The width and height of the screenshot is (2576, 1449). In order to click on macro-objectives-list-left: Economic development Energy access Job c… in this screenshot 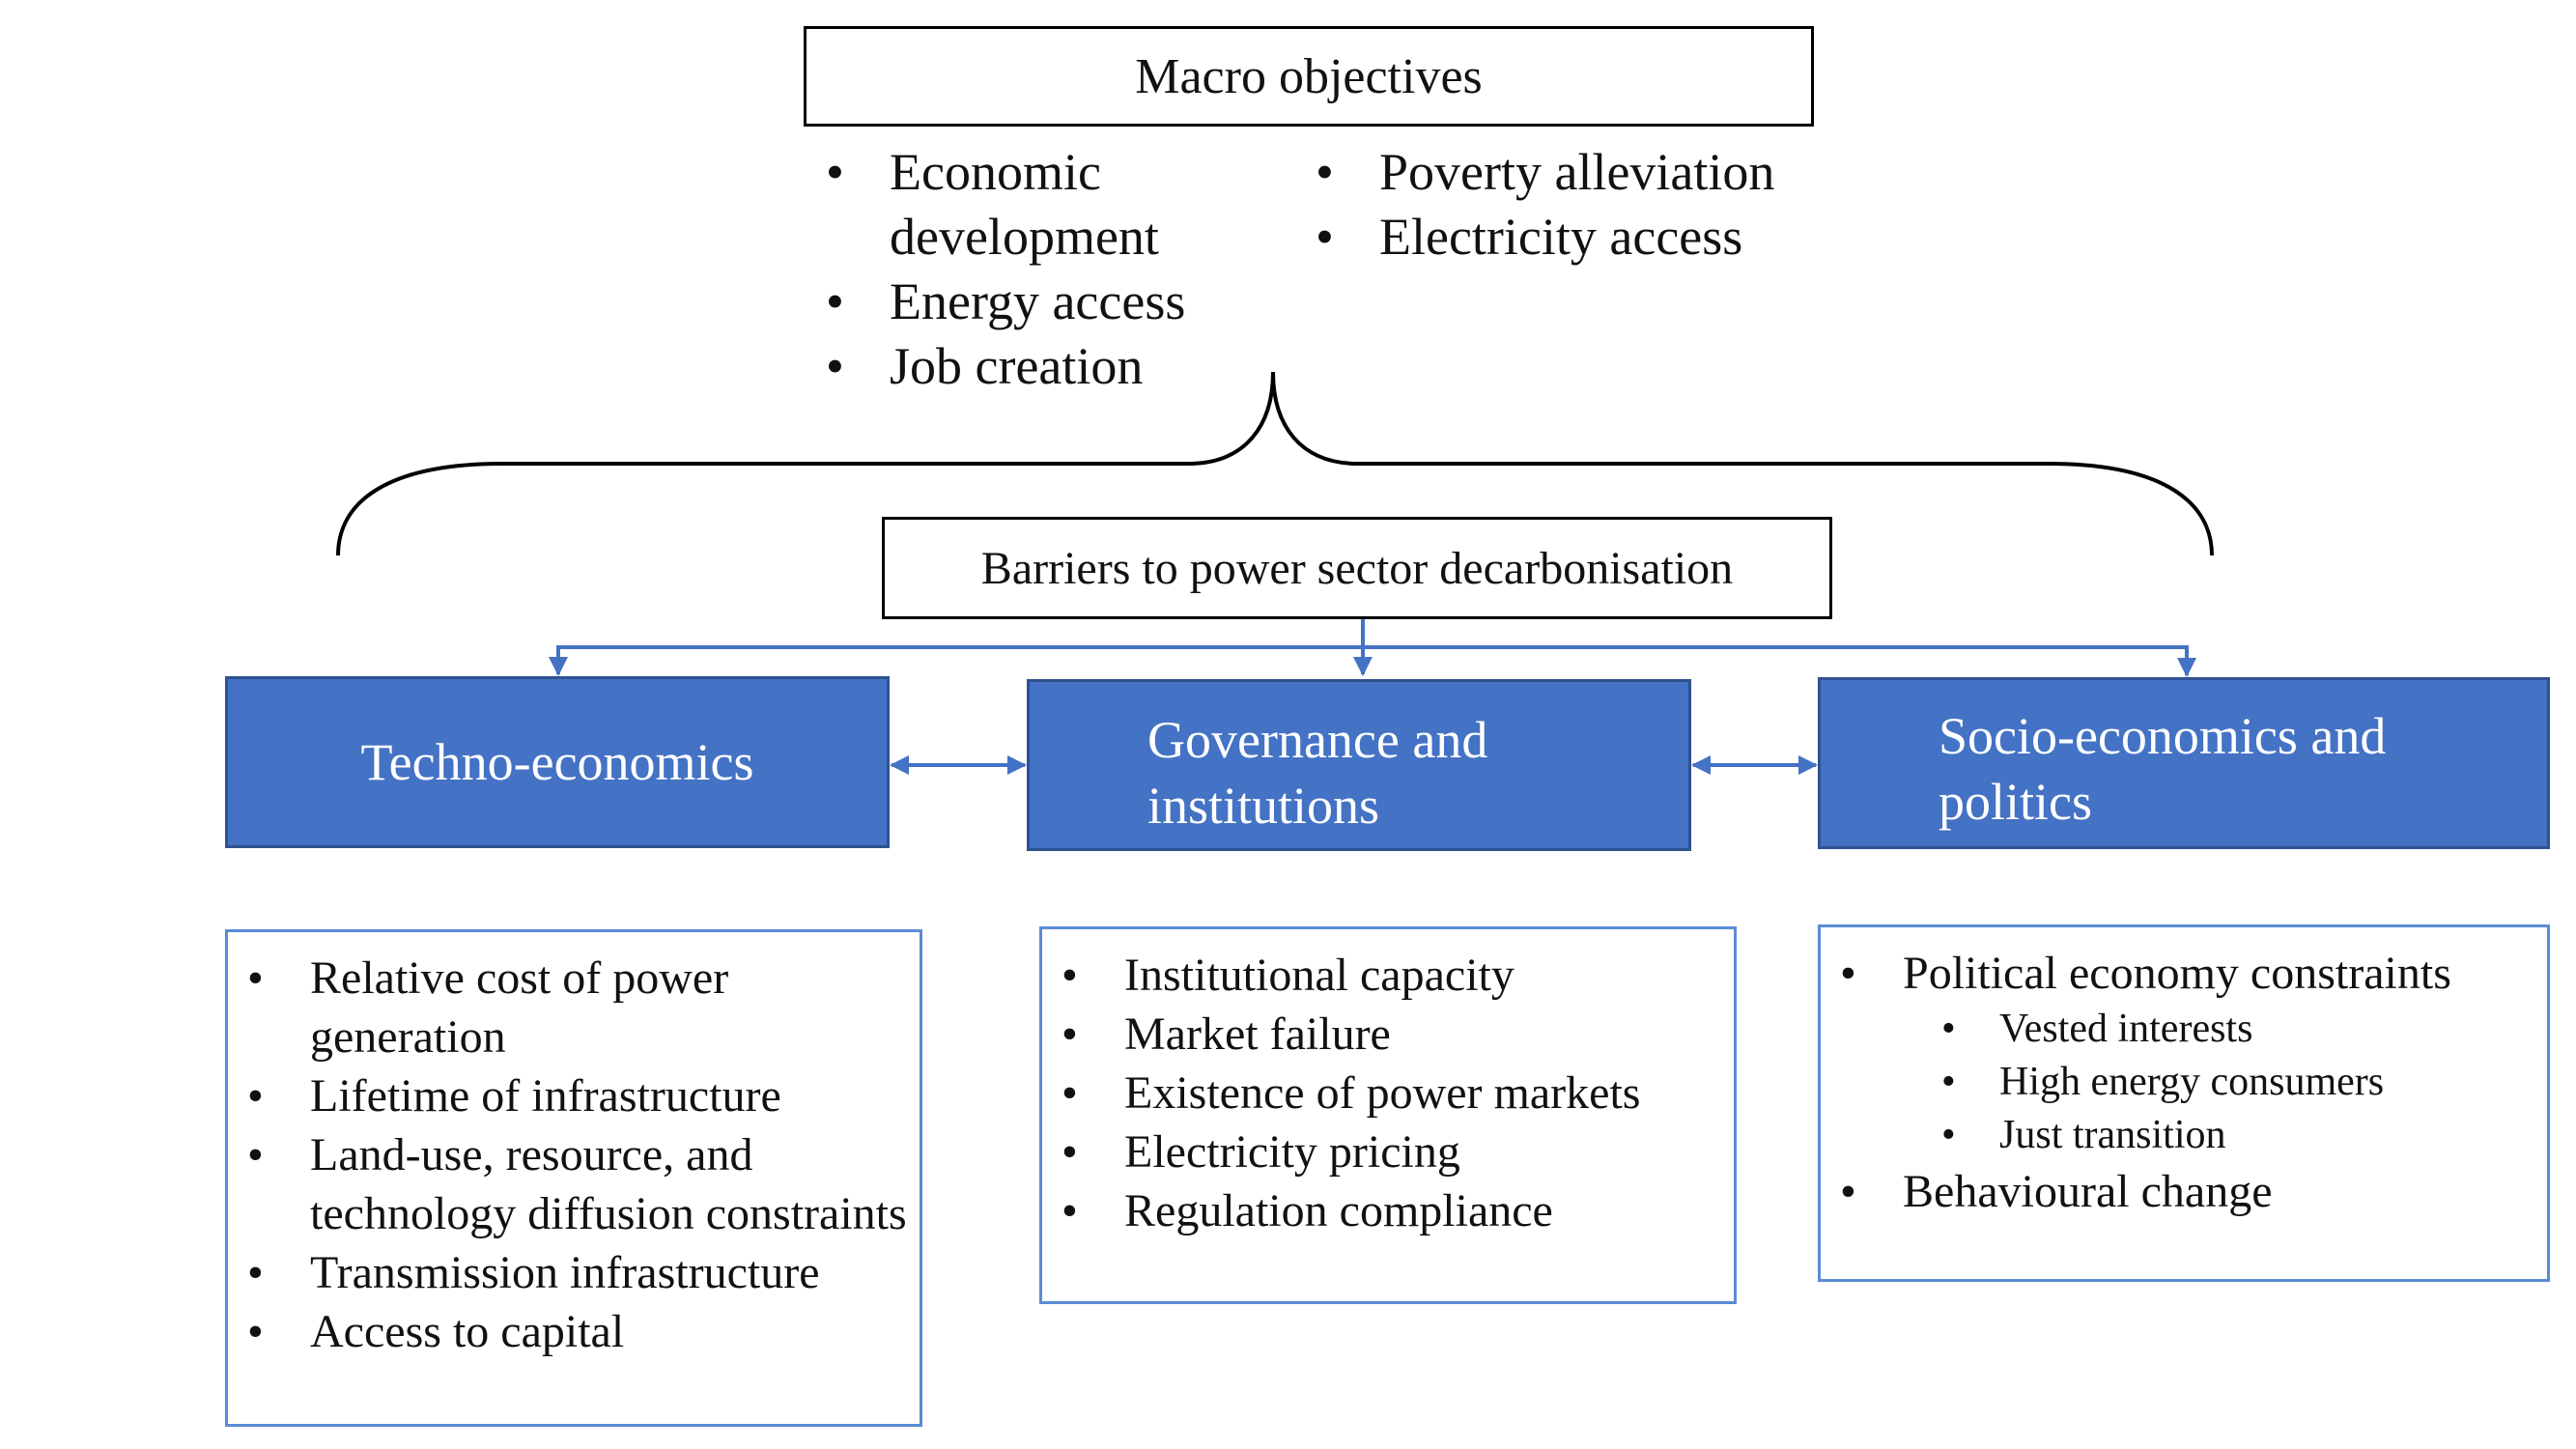, I will do `click(1056, 269)`.